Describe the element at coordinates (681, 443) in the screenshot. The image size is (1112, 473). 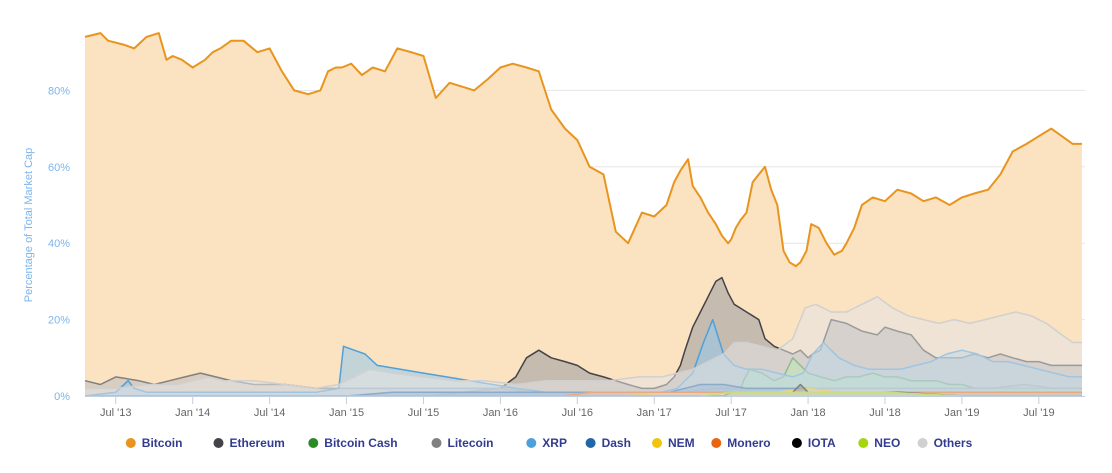
I see `legend-label-nem: NEM` at that location.